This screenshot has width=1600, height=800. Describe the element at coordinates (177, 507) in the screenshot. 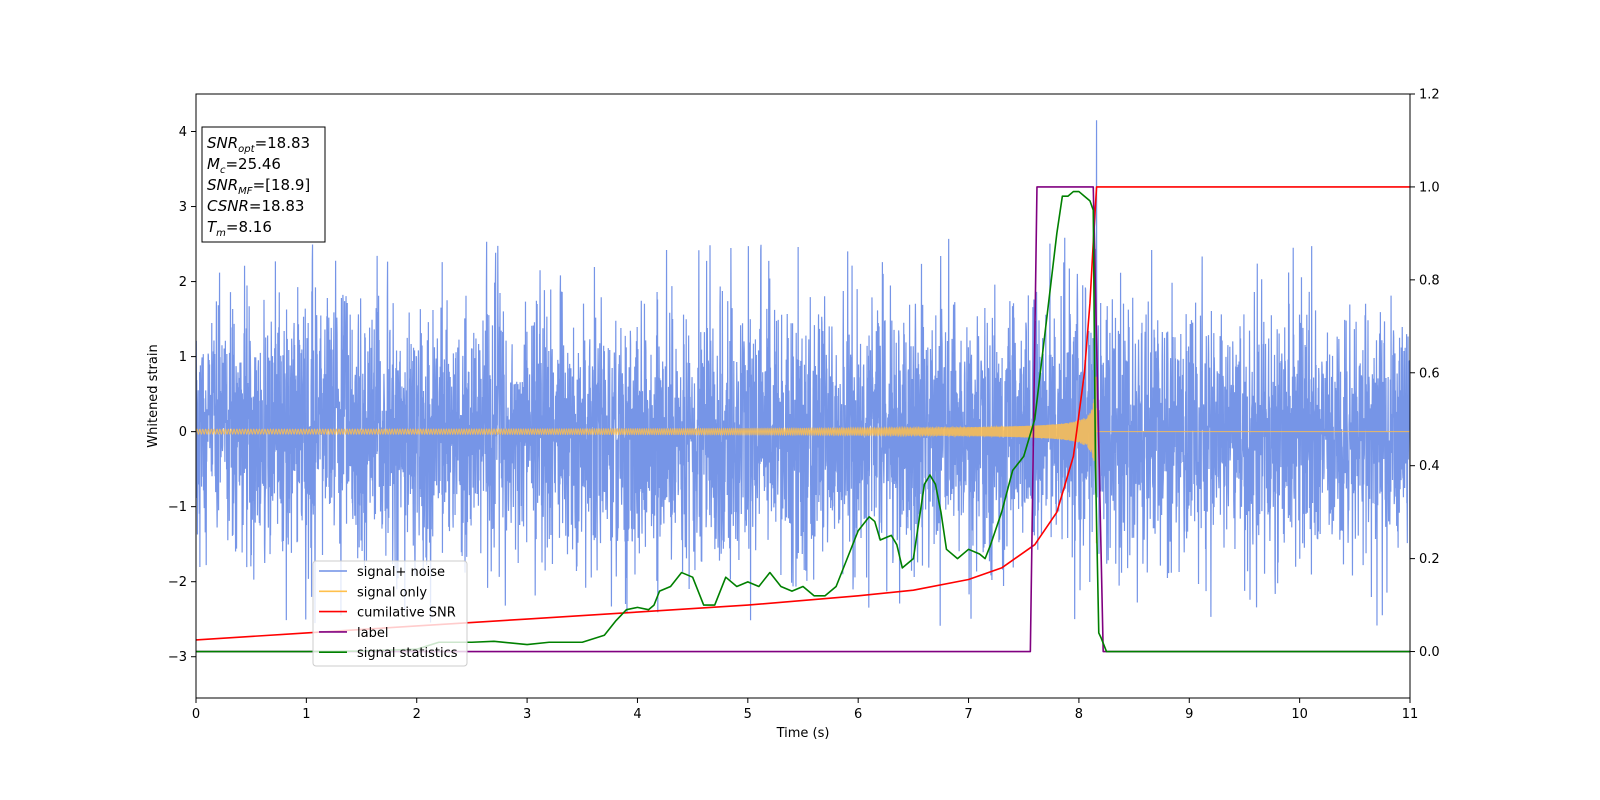

I see `y-tick-label: −1` at that location.